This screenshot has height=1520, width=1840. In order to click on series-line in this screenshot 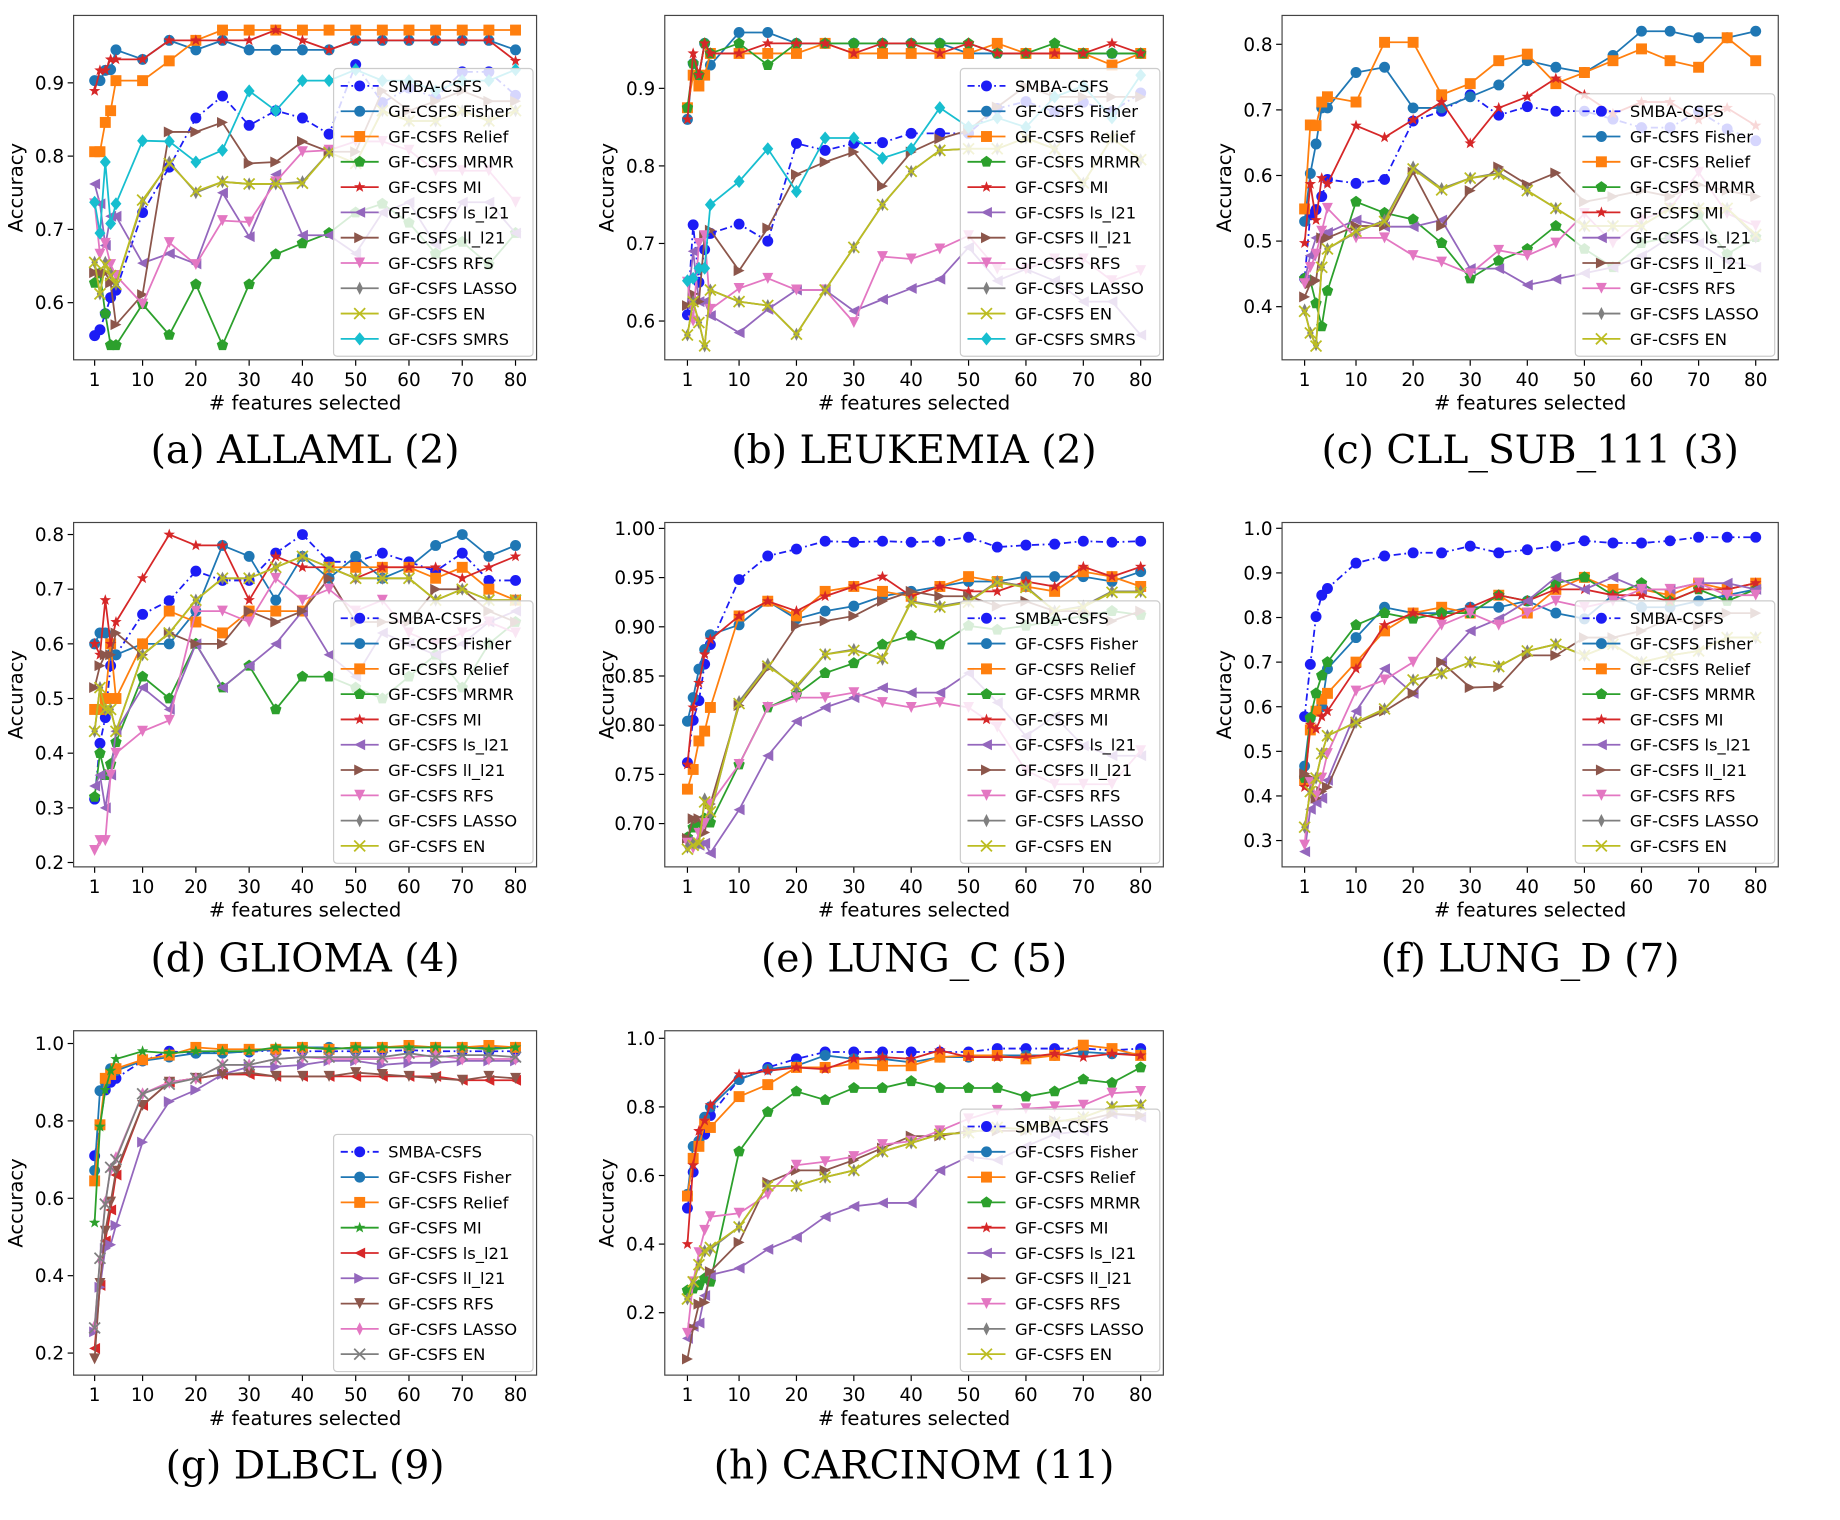, I will do `click(1530, 186)`.